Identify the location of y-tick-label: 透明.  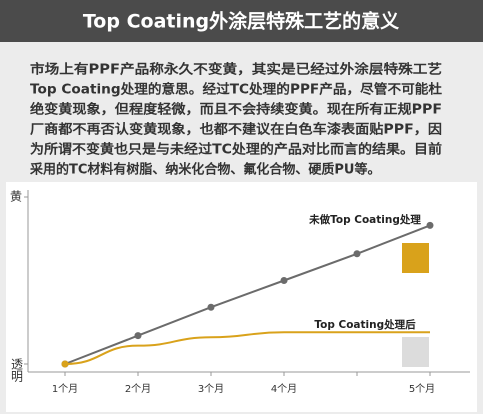
(17, 370).